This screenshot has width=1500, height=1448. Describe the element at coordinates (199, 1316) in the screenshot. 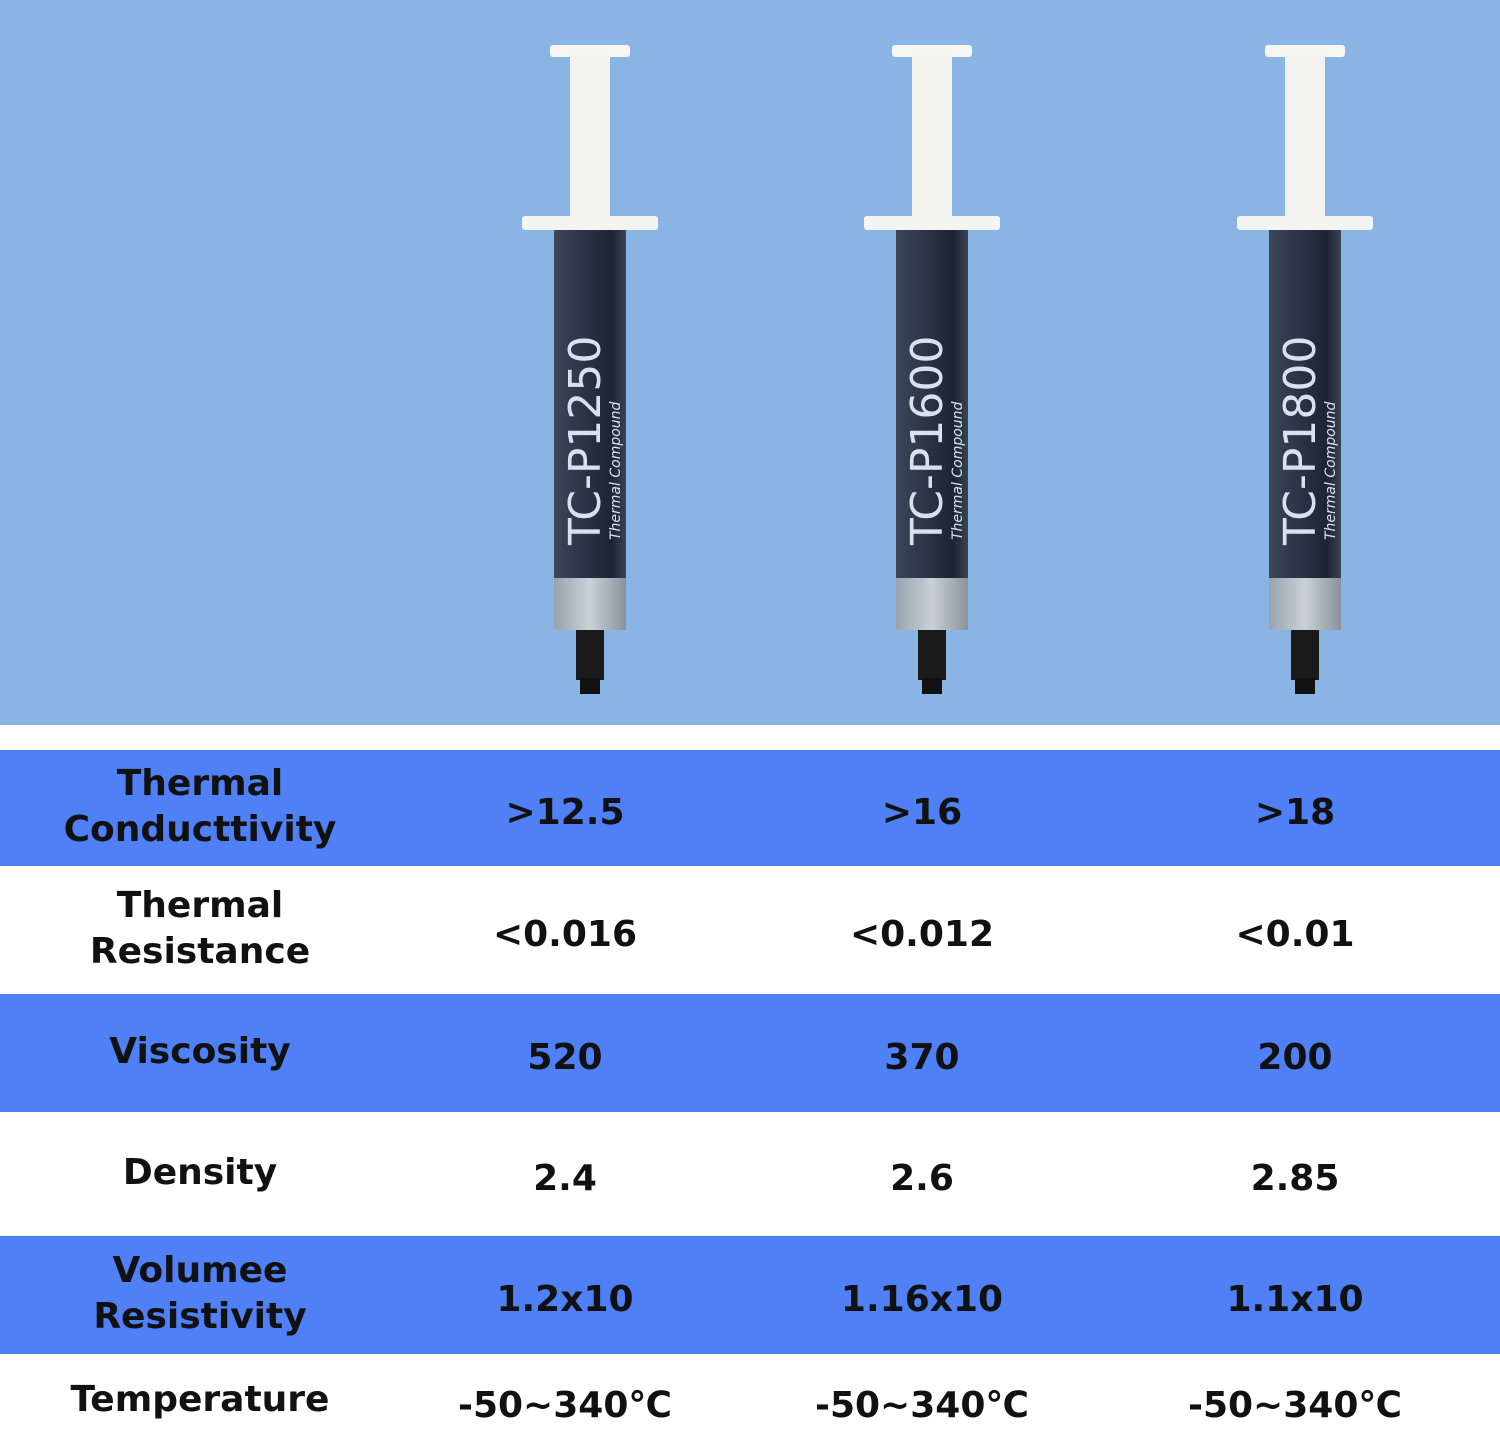

I see `row-label: Resistivity` at that location.